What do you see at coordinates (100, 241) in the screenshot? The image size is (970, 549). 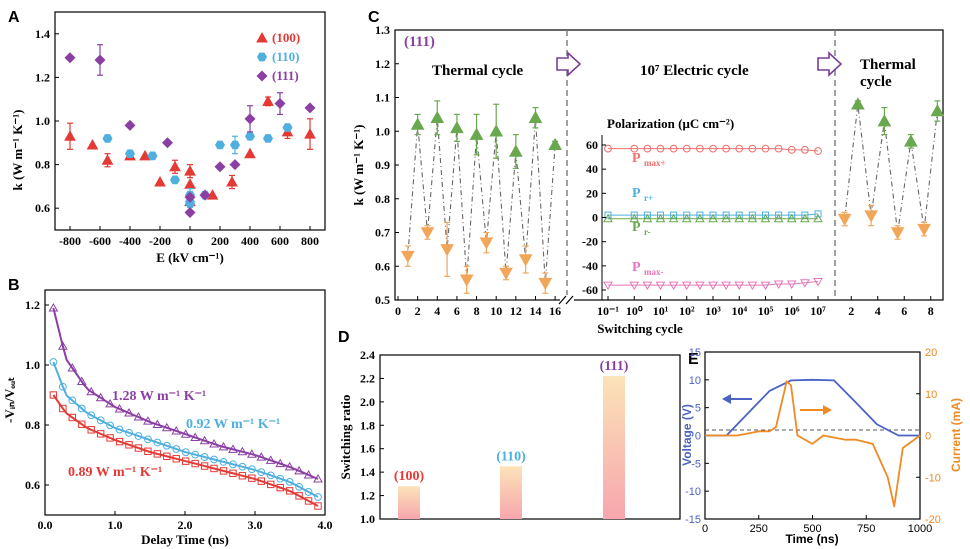 I see `x-tick-label: -600` at bounding box center [100, 241].